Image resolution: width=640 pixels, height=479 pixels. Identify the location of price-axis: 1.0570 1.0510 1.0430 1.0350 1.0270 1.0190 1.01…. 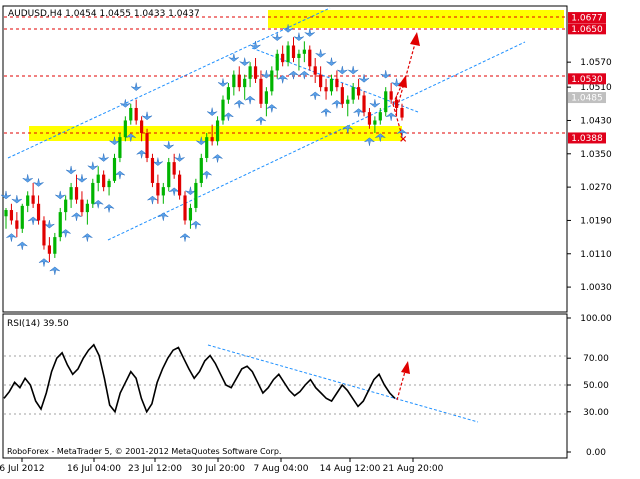
(589, 175).